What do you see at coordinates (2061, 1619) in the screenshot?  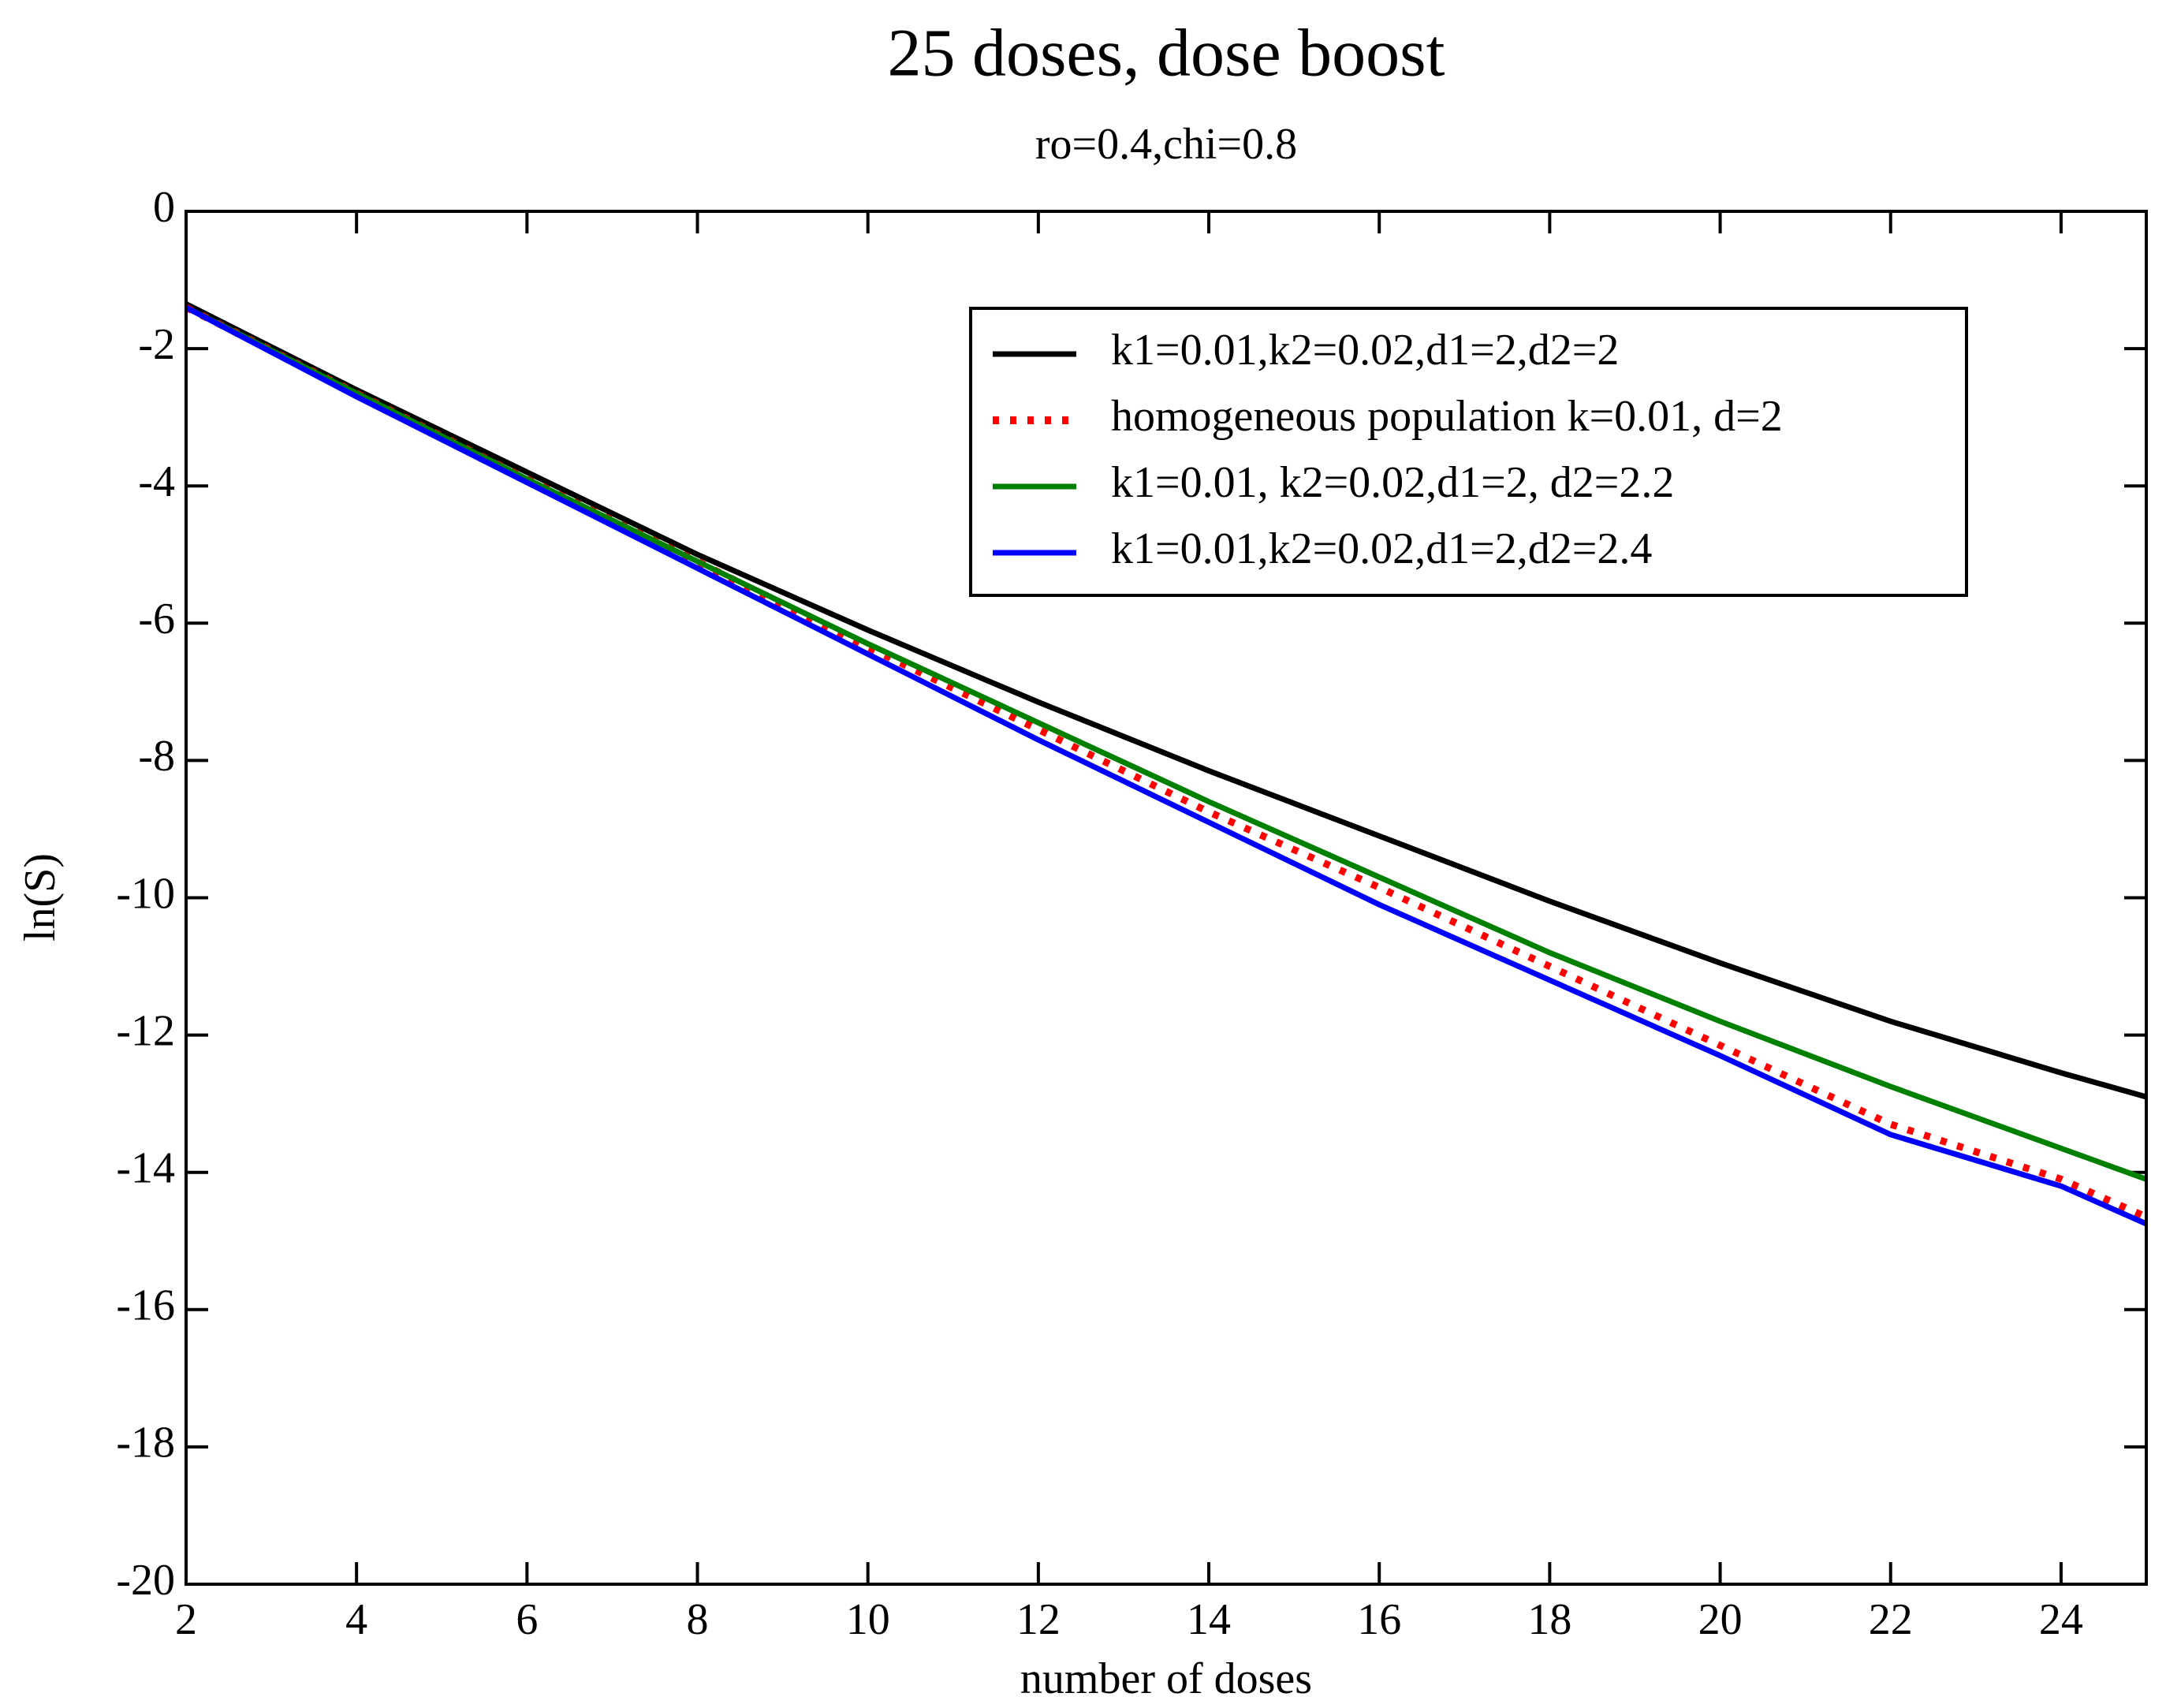 I see `x-tick-label: 24` at bounding box center [2061, 1619].